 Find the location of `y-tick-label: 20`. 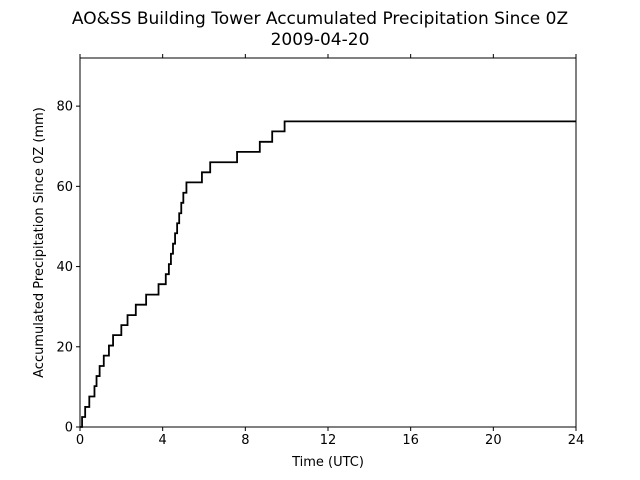

y-tick-label: 20 is located at coordinates (64, 347).